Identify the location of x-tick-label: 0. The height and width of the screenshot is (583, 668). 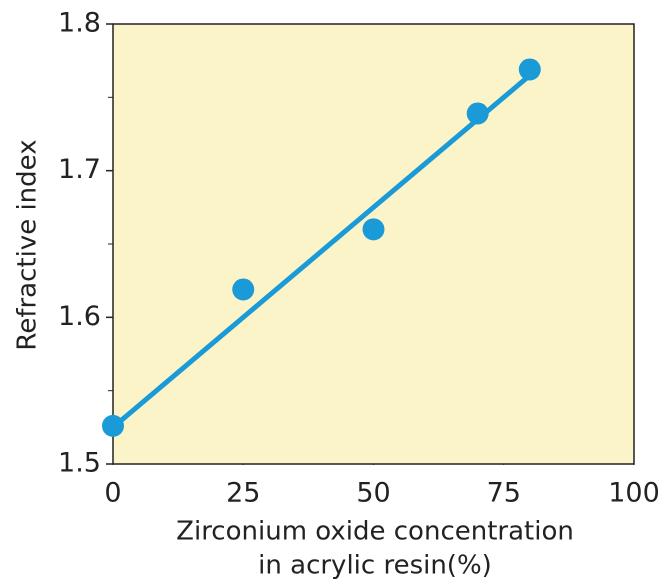
(112, 493).